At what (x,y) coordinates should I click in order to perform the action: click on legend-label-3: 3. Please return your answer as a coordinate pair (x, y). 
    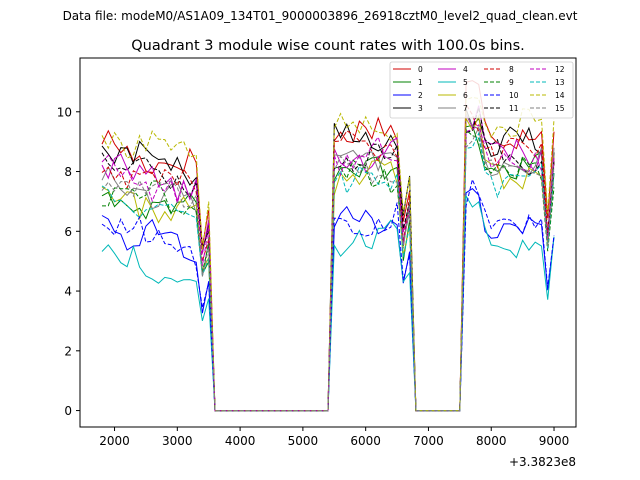
    Looking at the image, I should click on (420, 108).